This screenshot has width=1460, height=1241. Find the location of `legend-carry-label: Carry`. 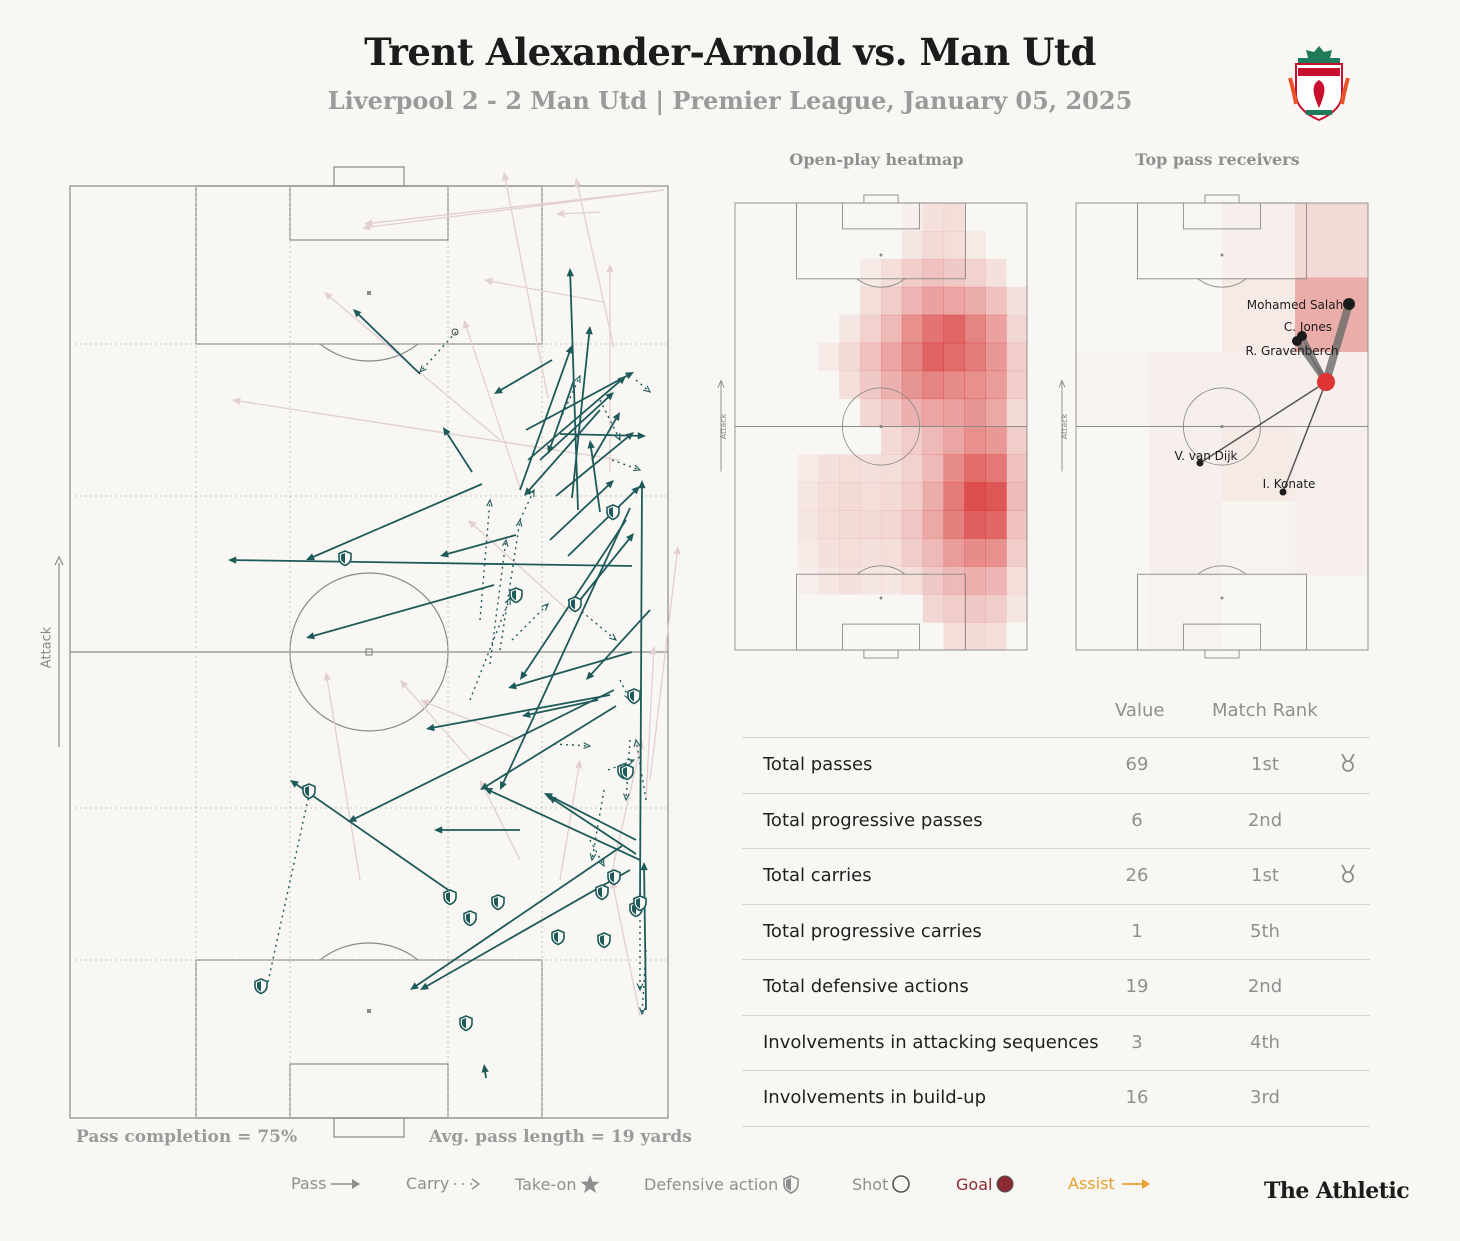

legend-carry-label: Carry is located at coordinates (428, 1183).